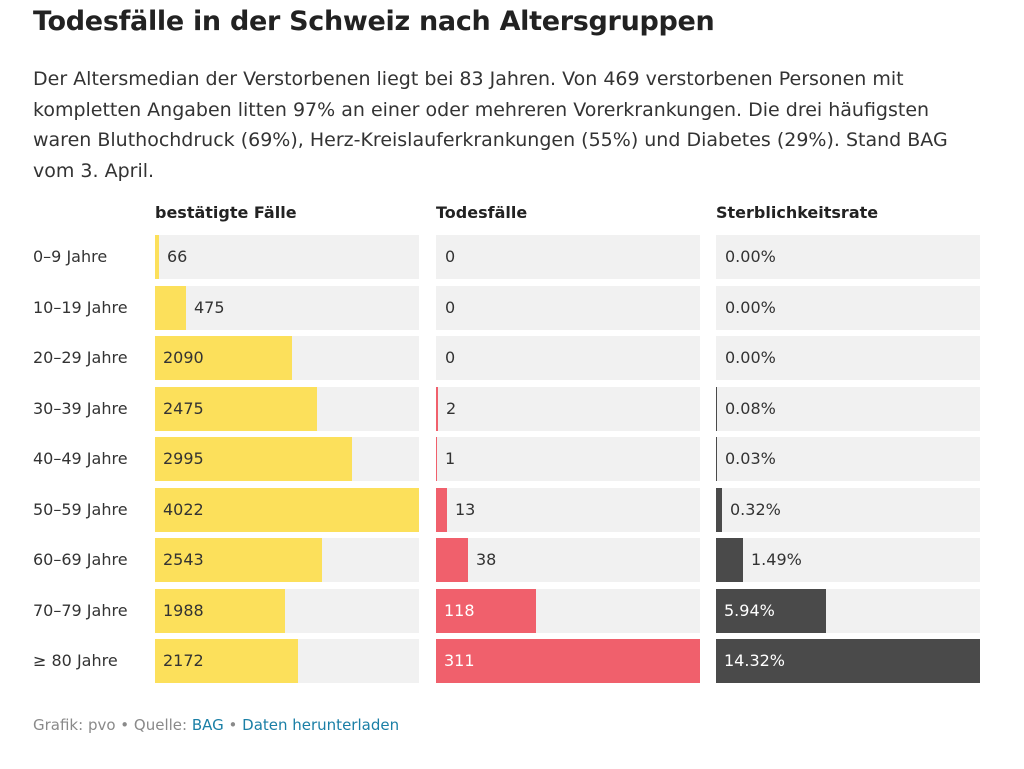 This screenshot has height=769, width=1024. I want to click on row-label: 30–39 Jahre, so click(80, 408).